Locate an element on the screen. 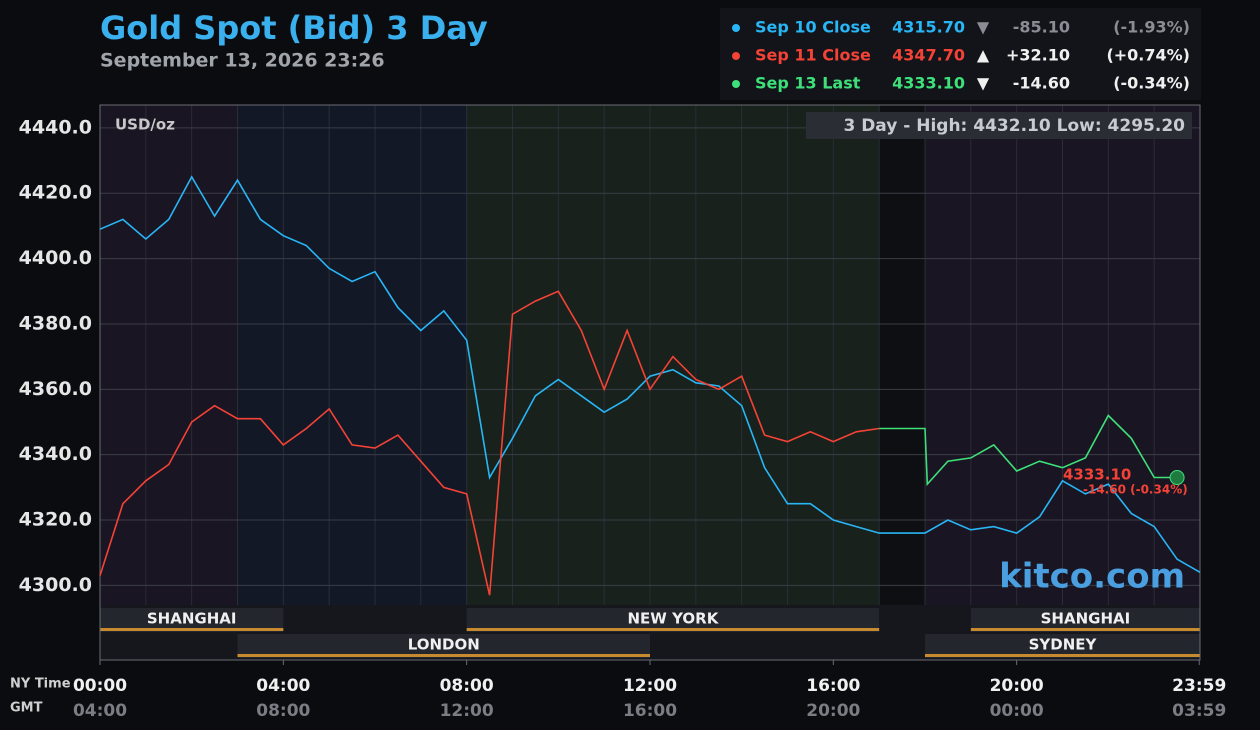  y-tick-label: 4340.0 is located at coordinates (55, 454).